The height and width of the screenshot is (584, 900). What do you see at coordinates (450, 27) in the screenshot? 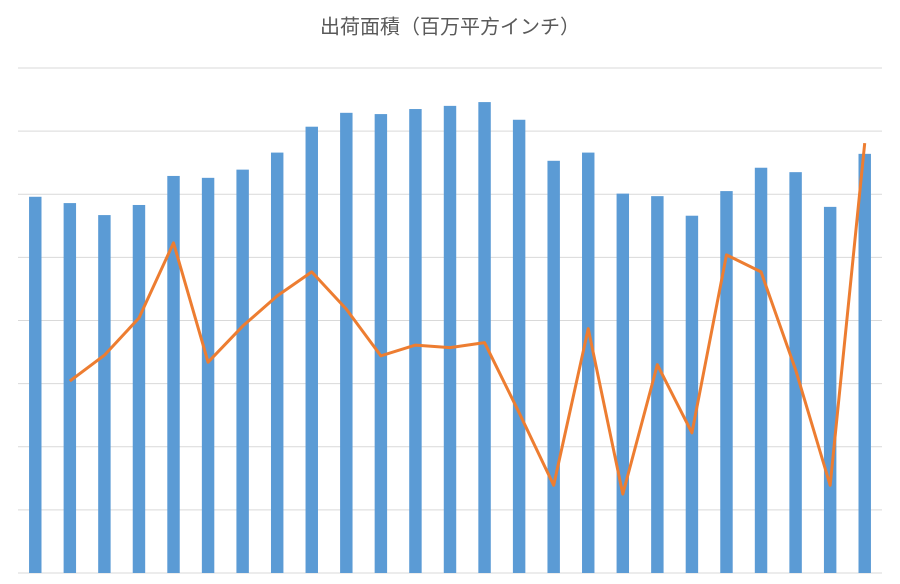
I see `chart-title: 出荷面積（百万平方インチ）` at bounding box center [450, 27].